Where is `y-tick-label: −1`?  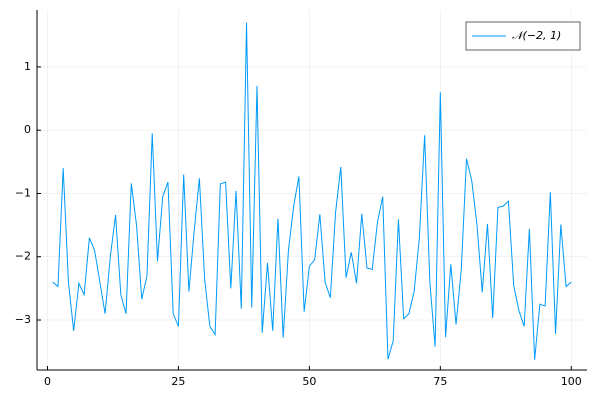
y-tick-label: −1 is located at coordinates (23, 192).